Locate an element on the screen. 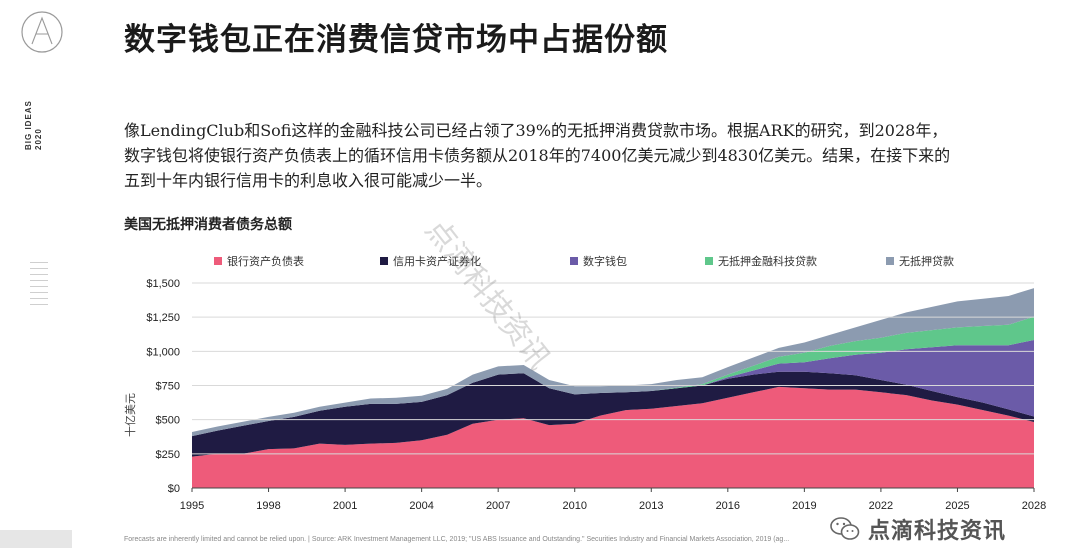  brand-badge: 点滴科技资讯 is located at coordinates (918, 529).